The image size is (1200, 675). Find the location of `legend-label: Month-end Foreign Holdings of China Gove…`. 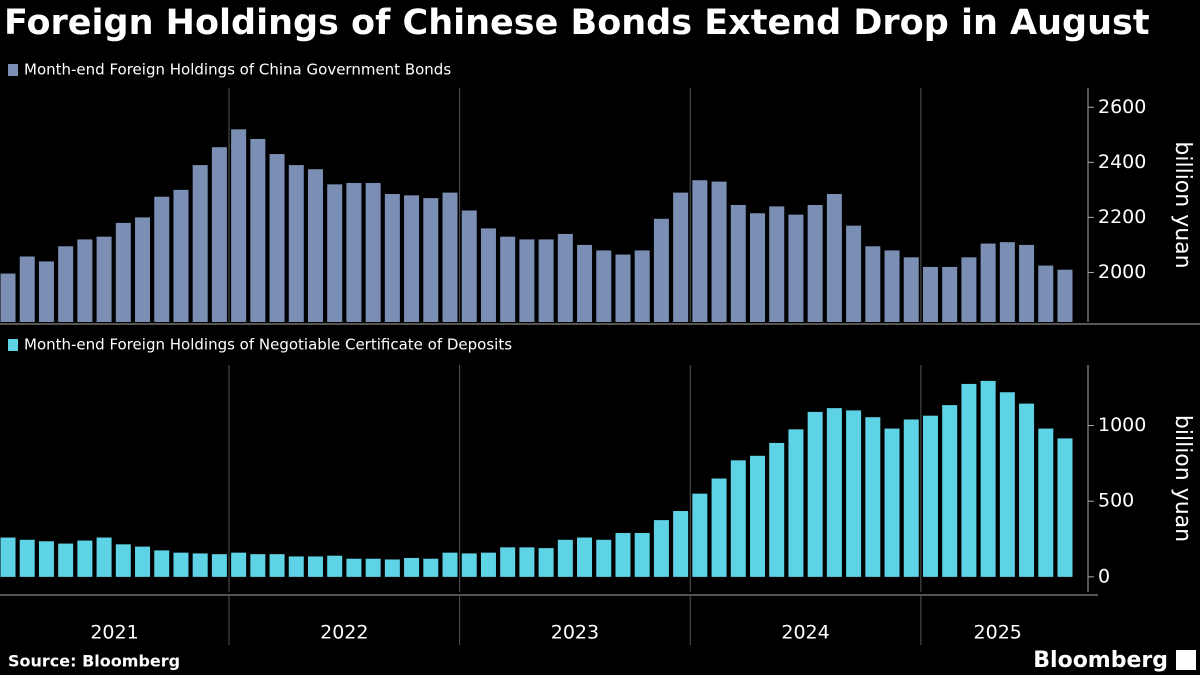

legend-label: Month-end Foreign Holdings of China Gove… is located at coordinates (237, 70).